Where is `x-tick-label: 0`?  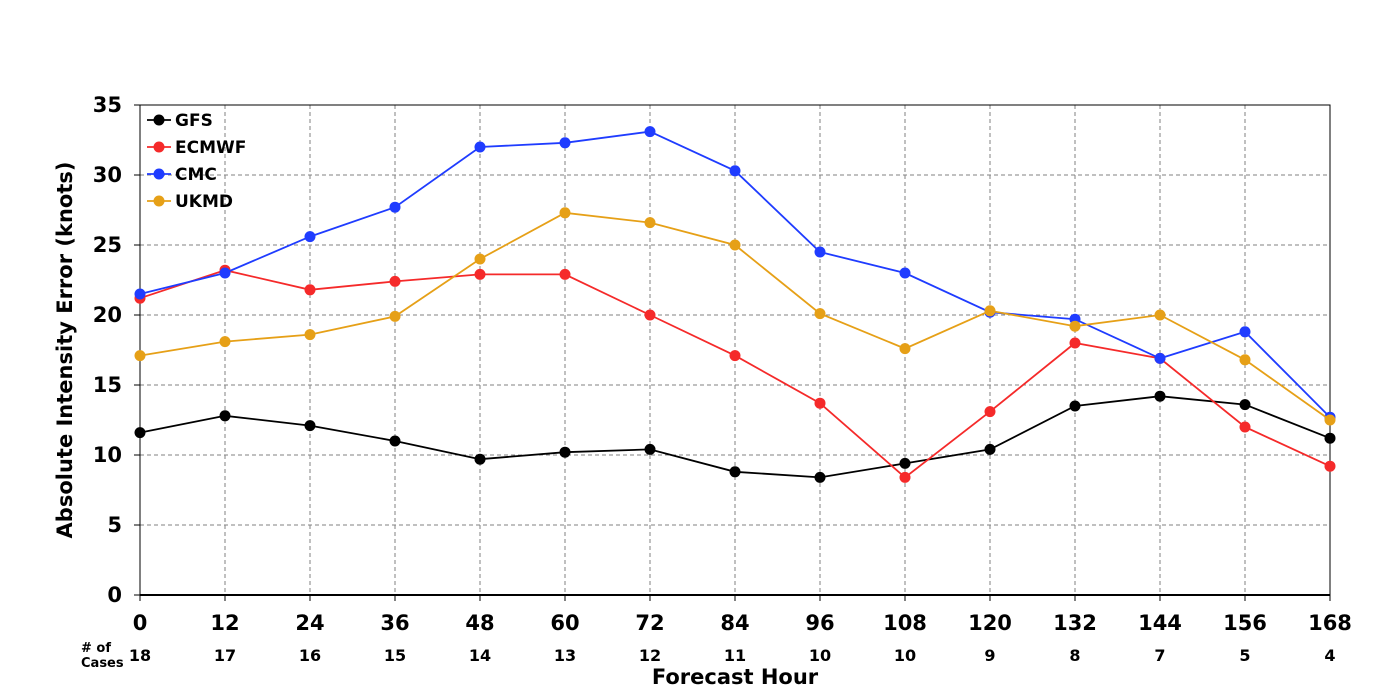 x-tick-label: 0 is located at coordinates (140, 623).